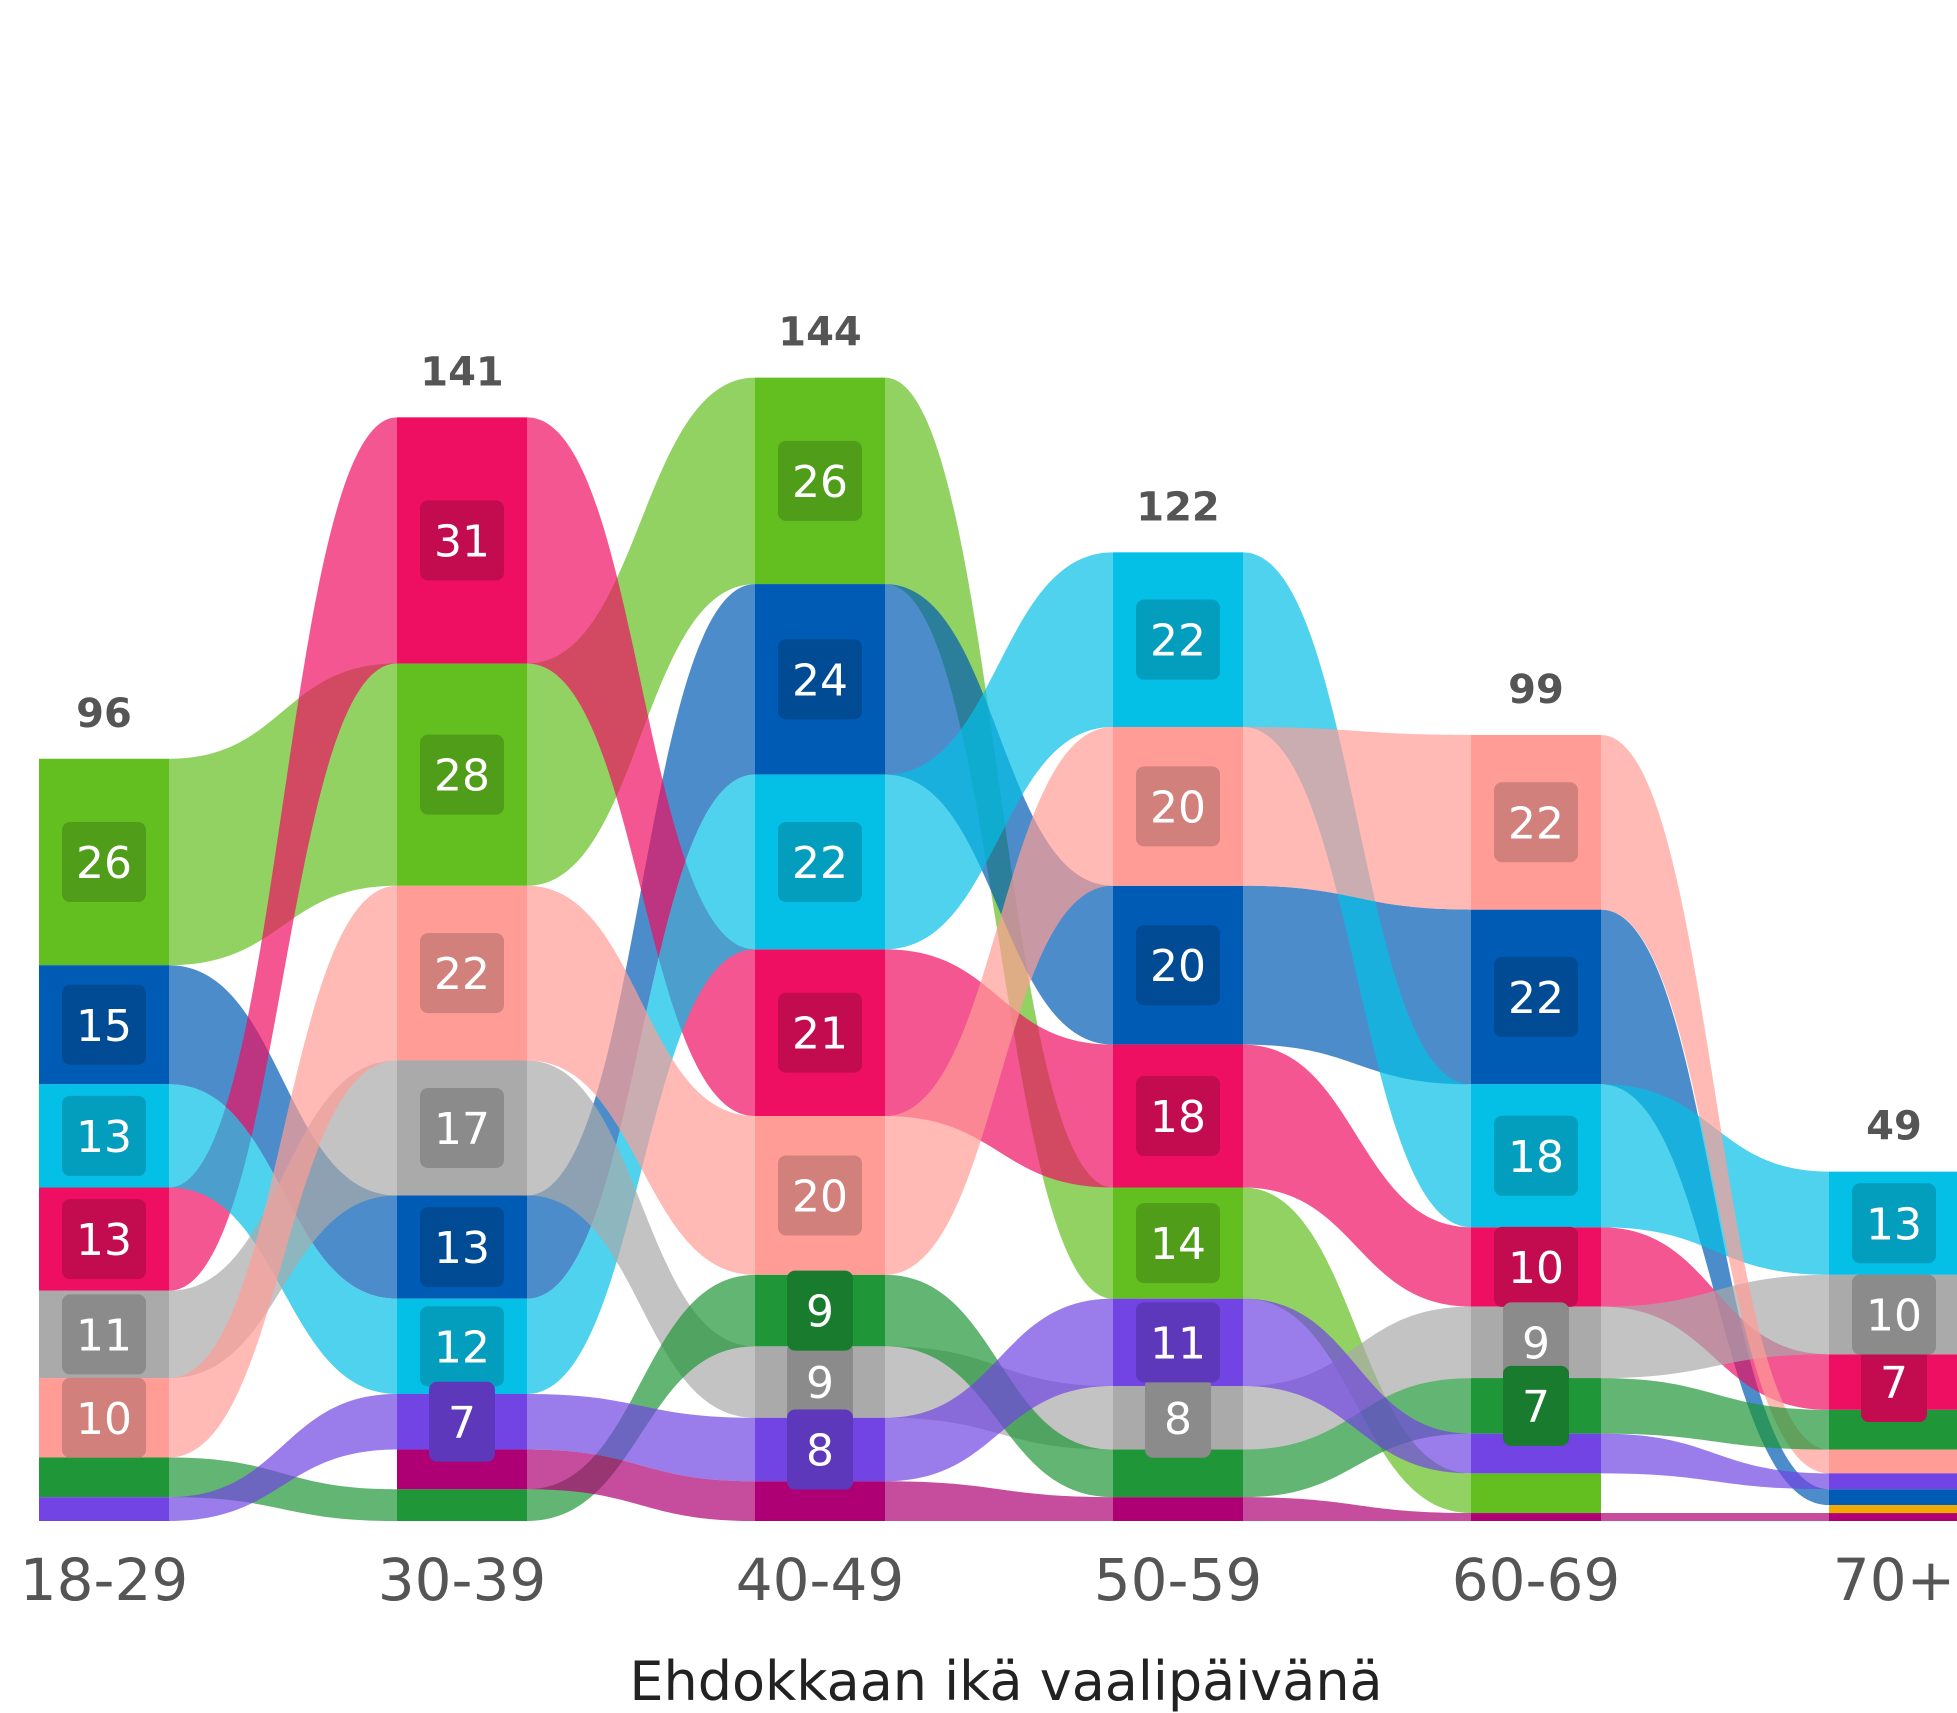  What do you see at coordinates (104, 1580) in the screenshot?
I see `category-label: 18-29` at bounding box center [104, 1580].